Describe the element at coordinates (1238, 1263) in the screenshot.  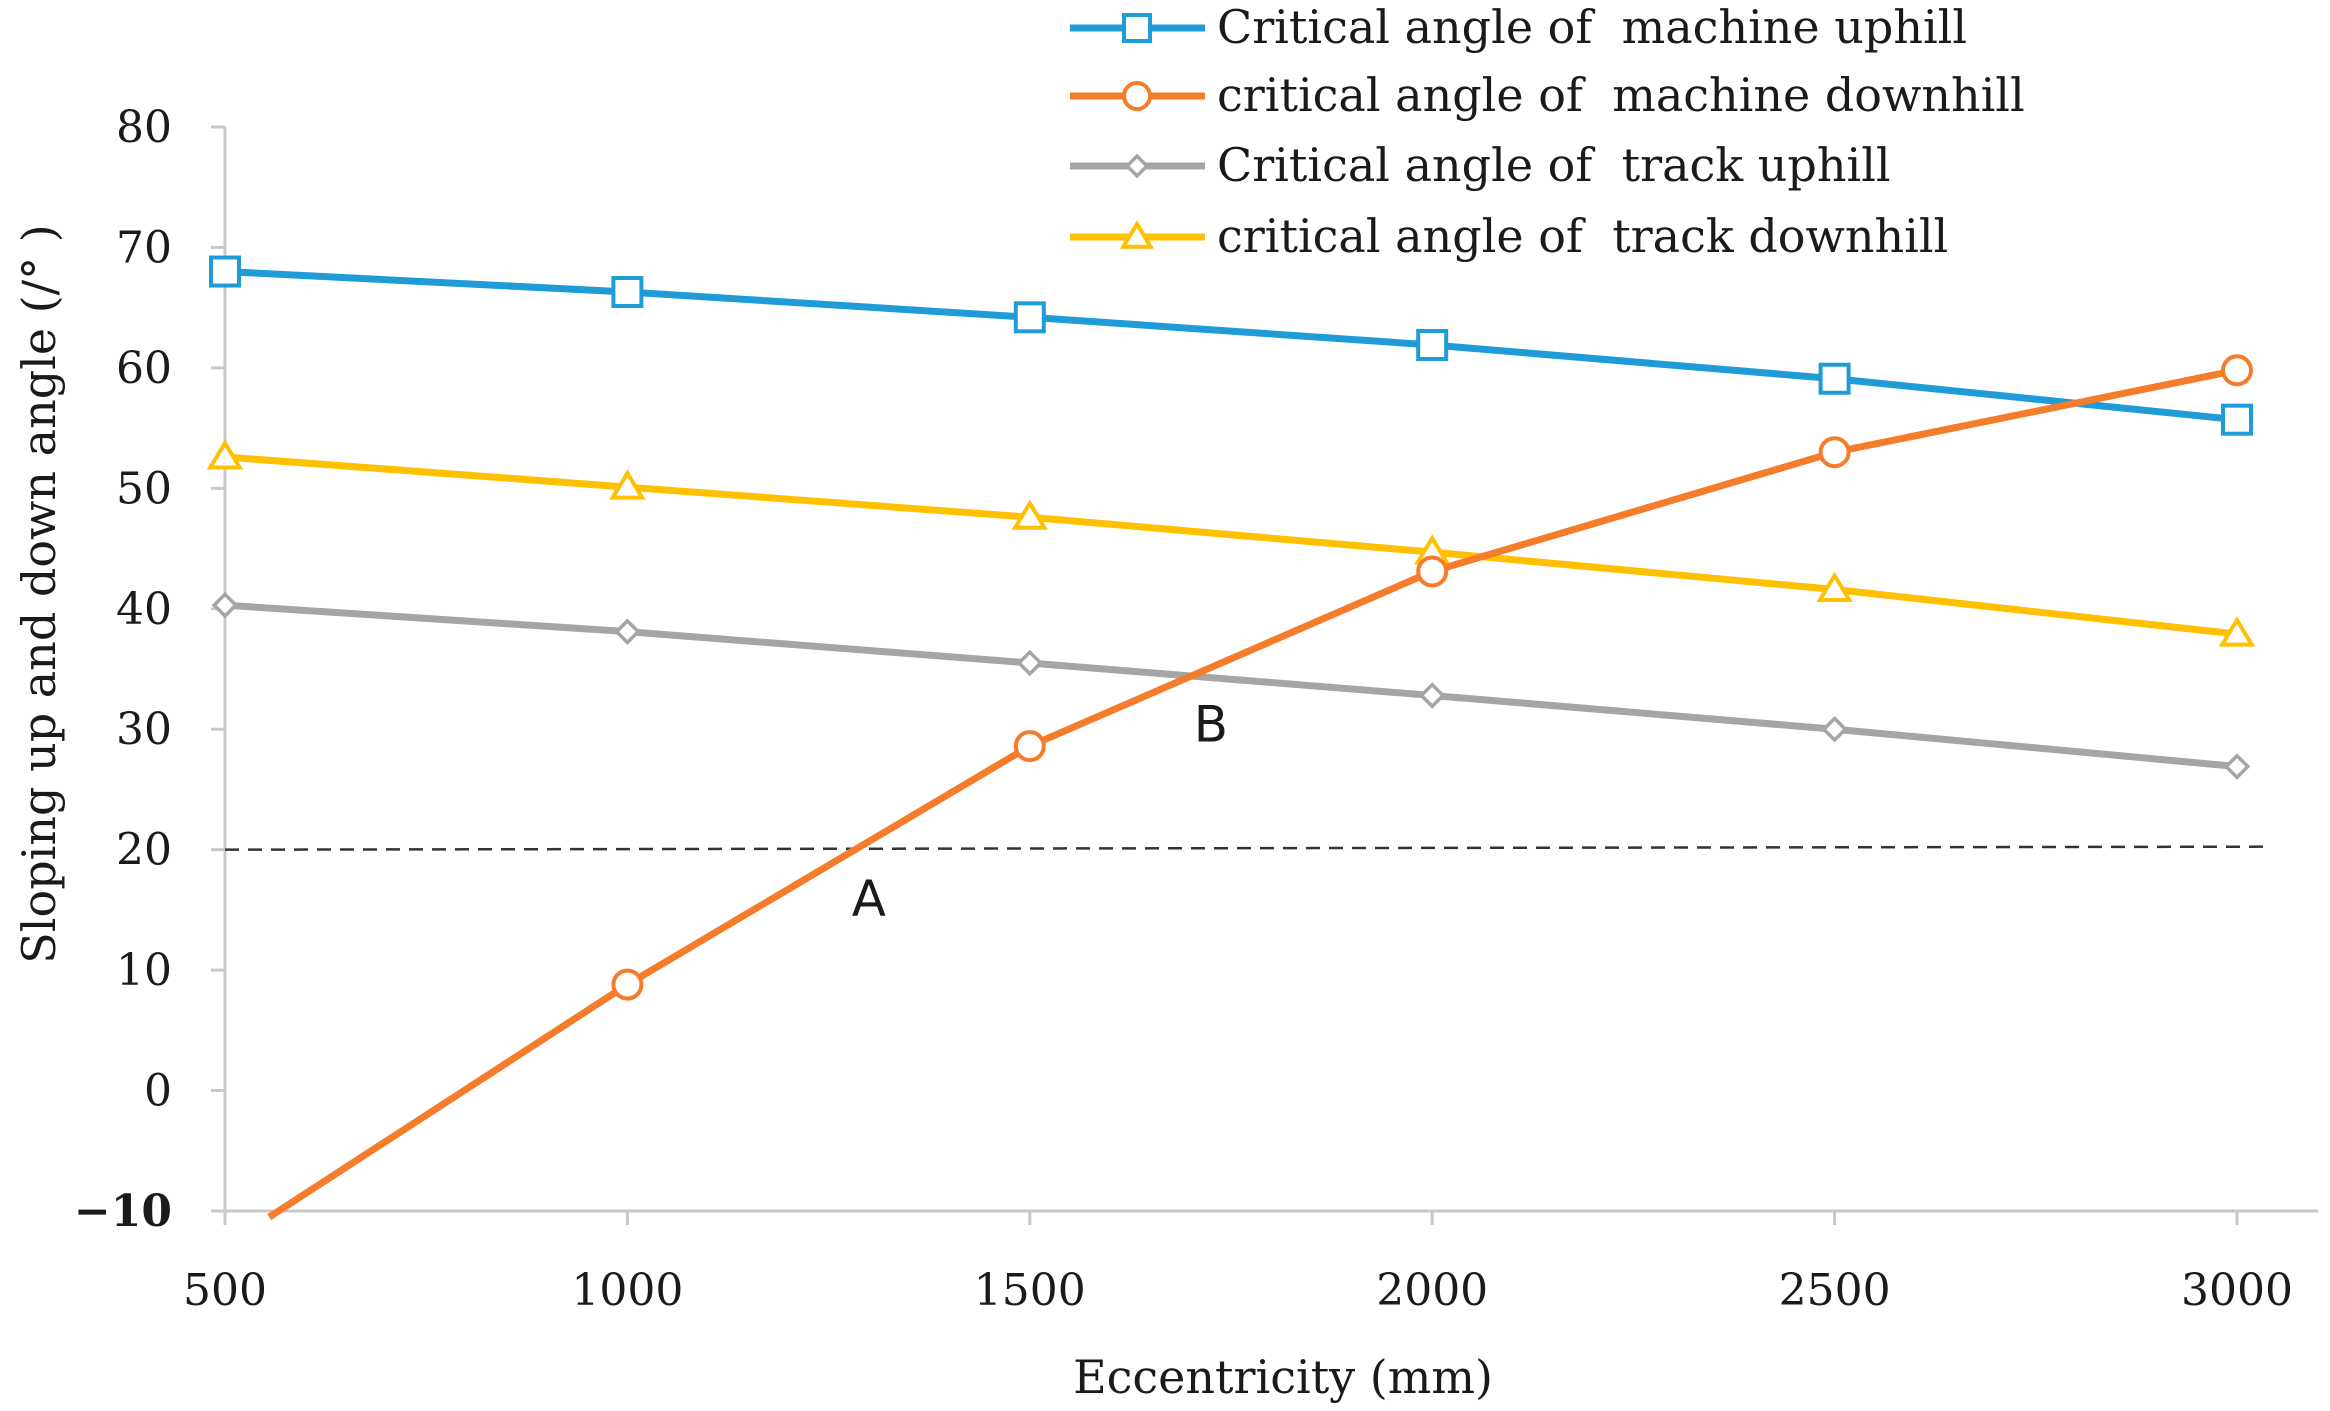
I see `x-axis-ticks: 500 1000 1500 2000 2500 3000` at that location.